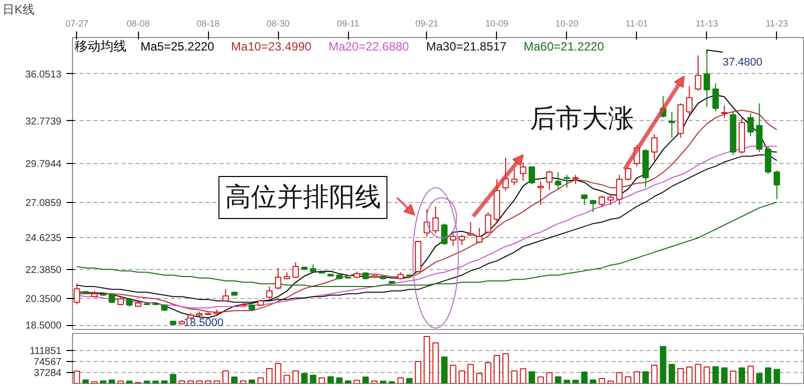 The height and width of the screenshot is (389, 804). What do you see at coordinates (177, 47) in the screenshot?
I see `text: Ma5=25.2220` at bounding box center [177, 47].